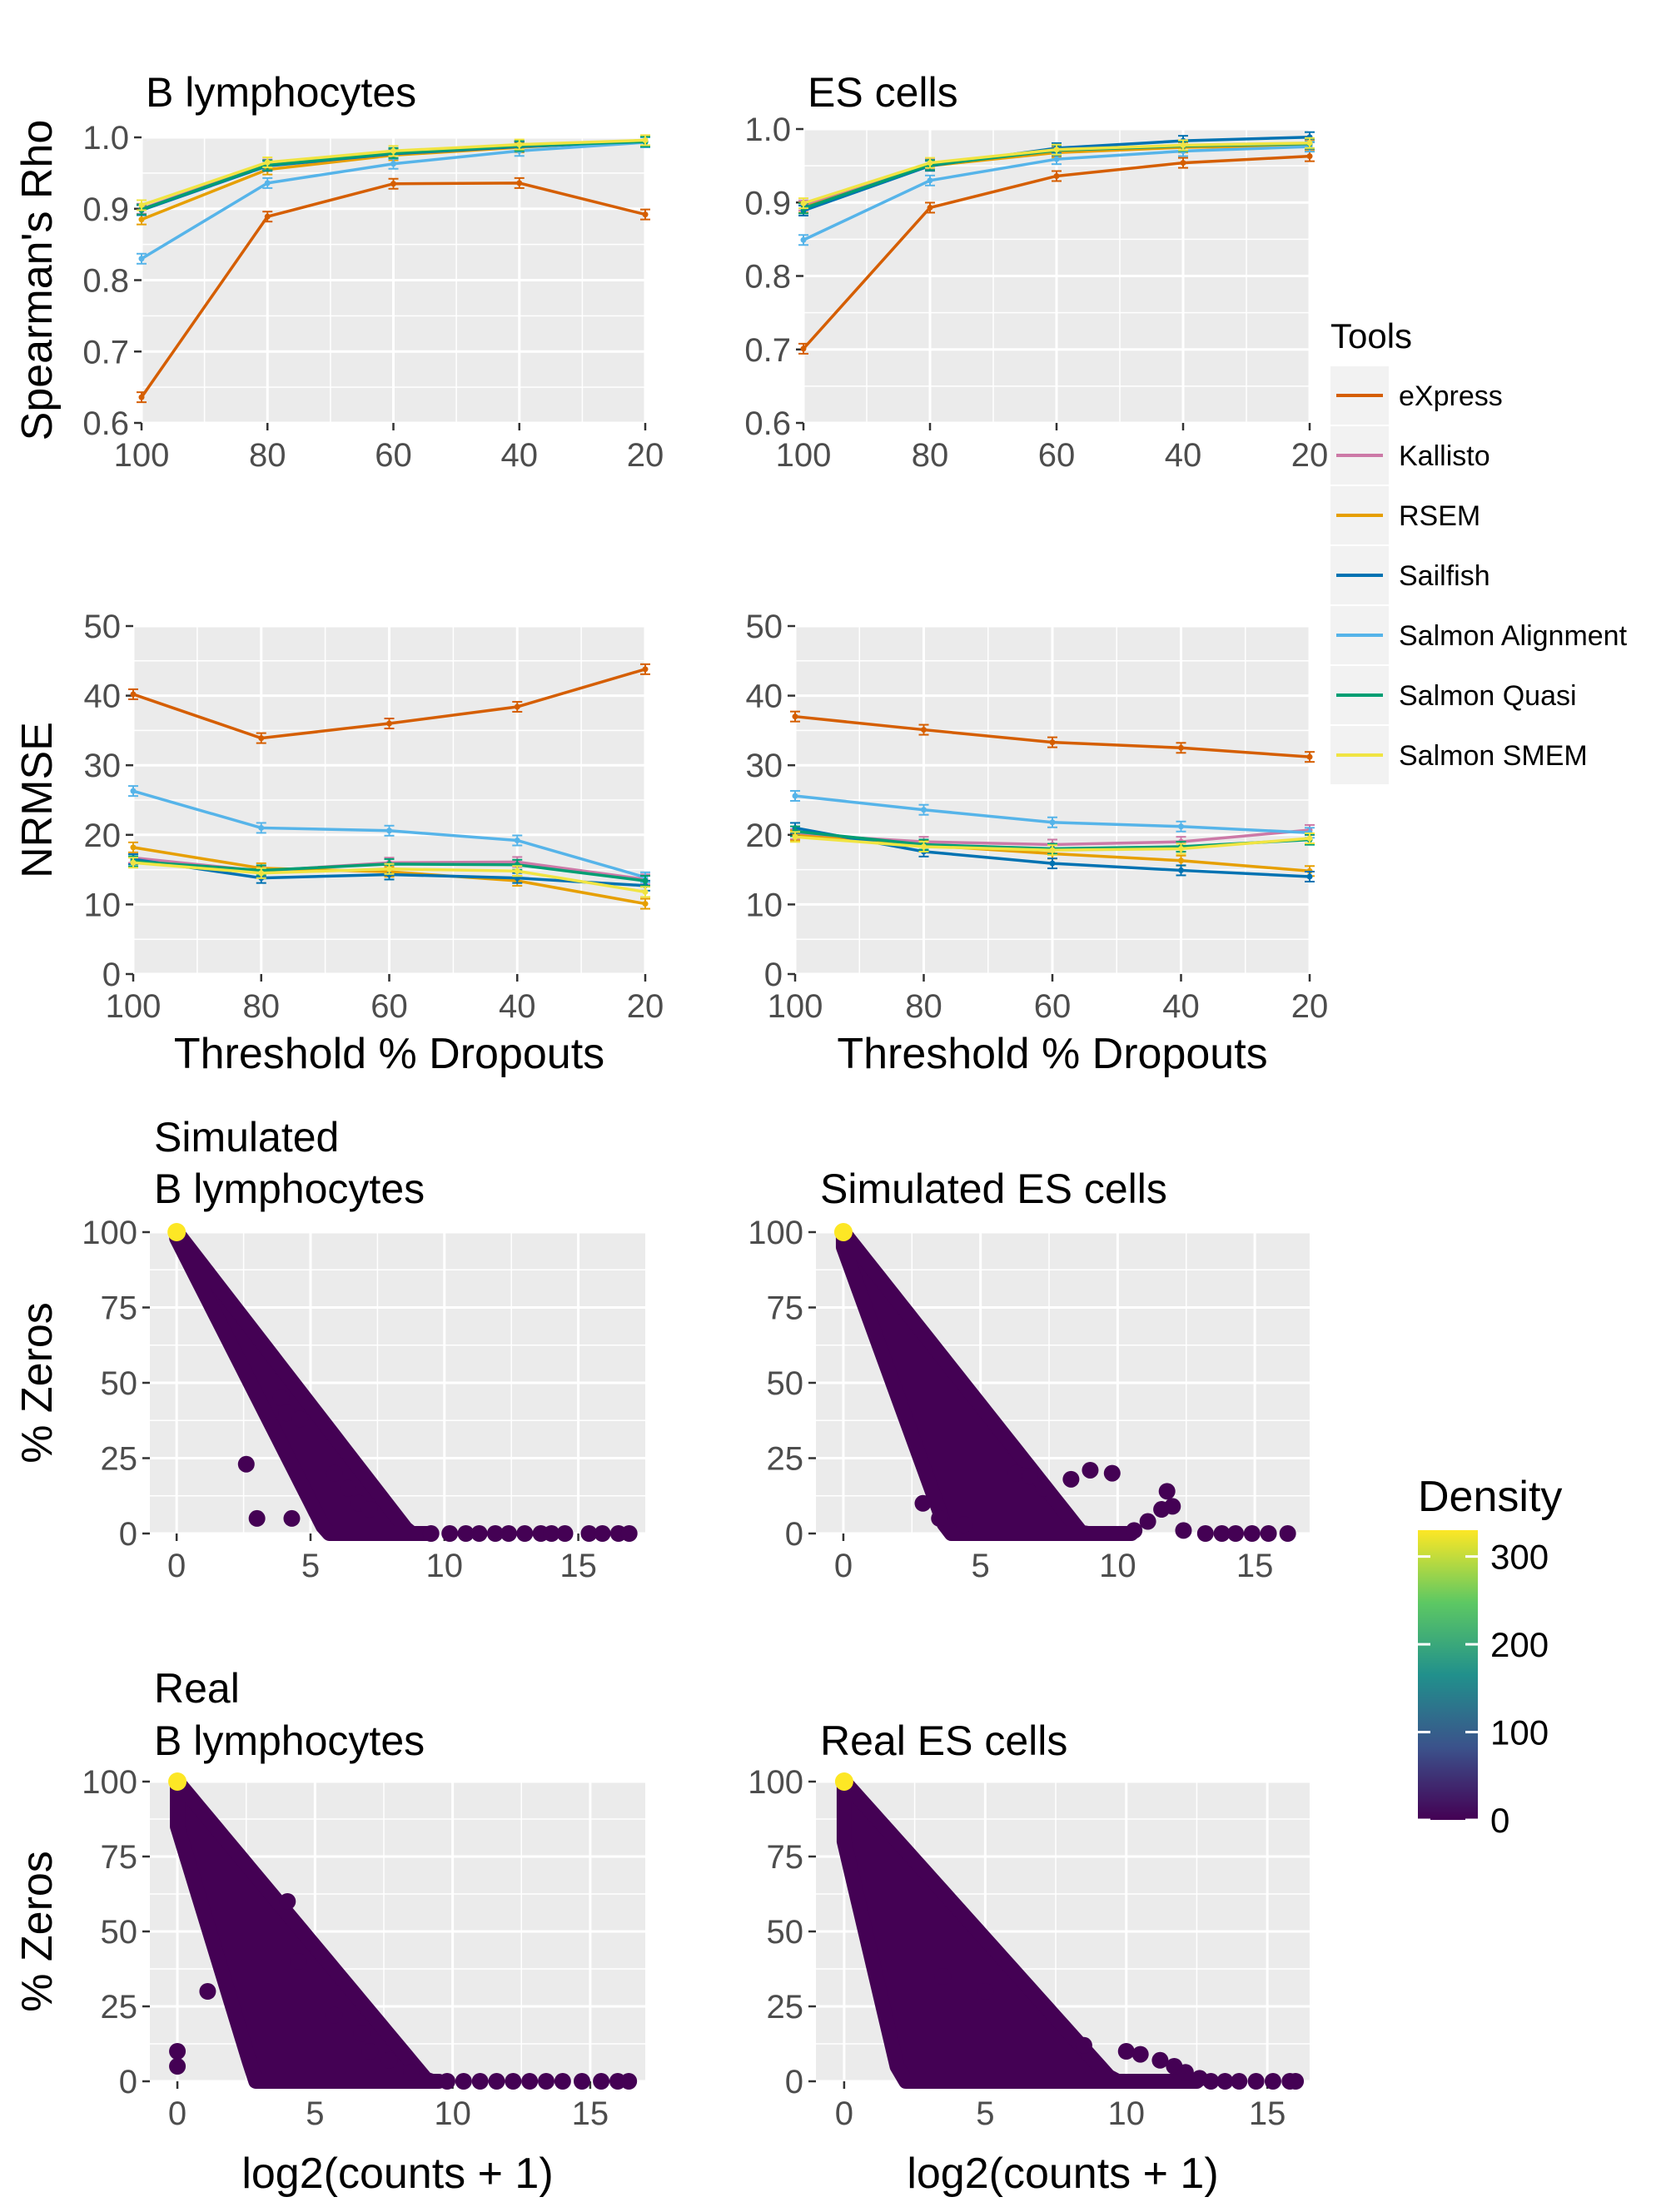 The width and height of the screenshot is (1671, 2212). Describe the element at coordinates (1036, 271) in the screenshot. I see `panel-2: 0.6 0.7 0.8 0.9 1.0 100 80 60 40 20 ES cells` at that location.